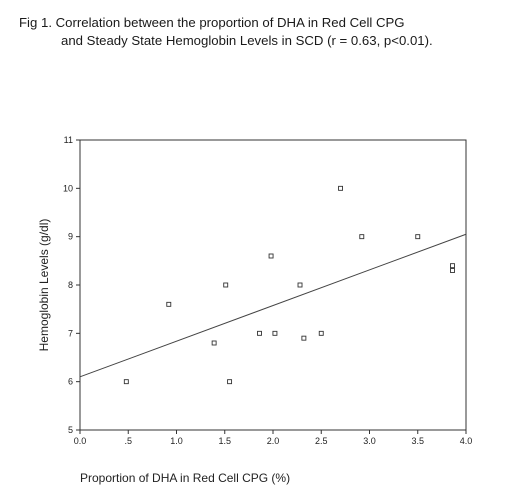  What do you see at coordinates (273, 441) in the screenshot?
I see `x-tick-label: 2.0` at bounding box center [273, 441].